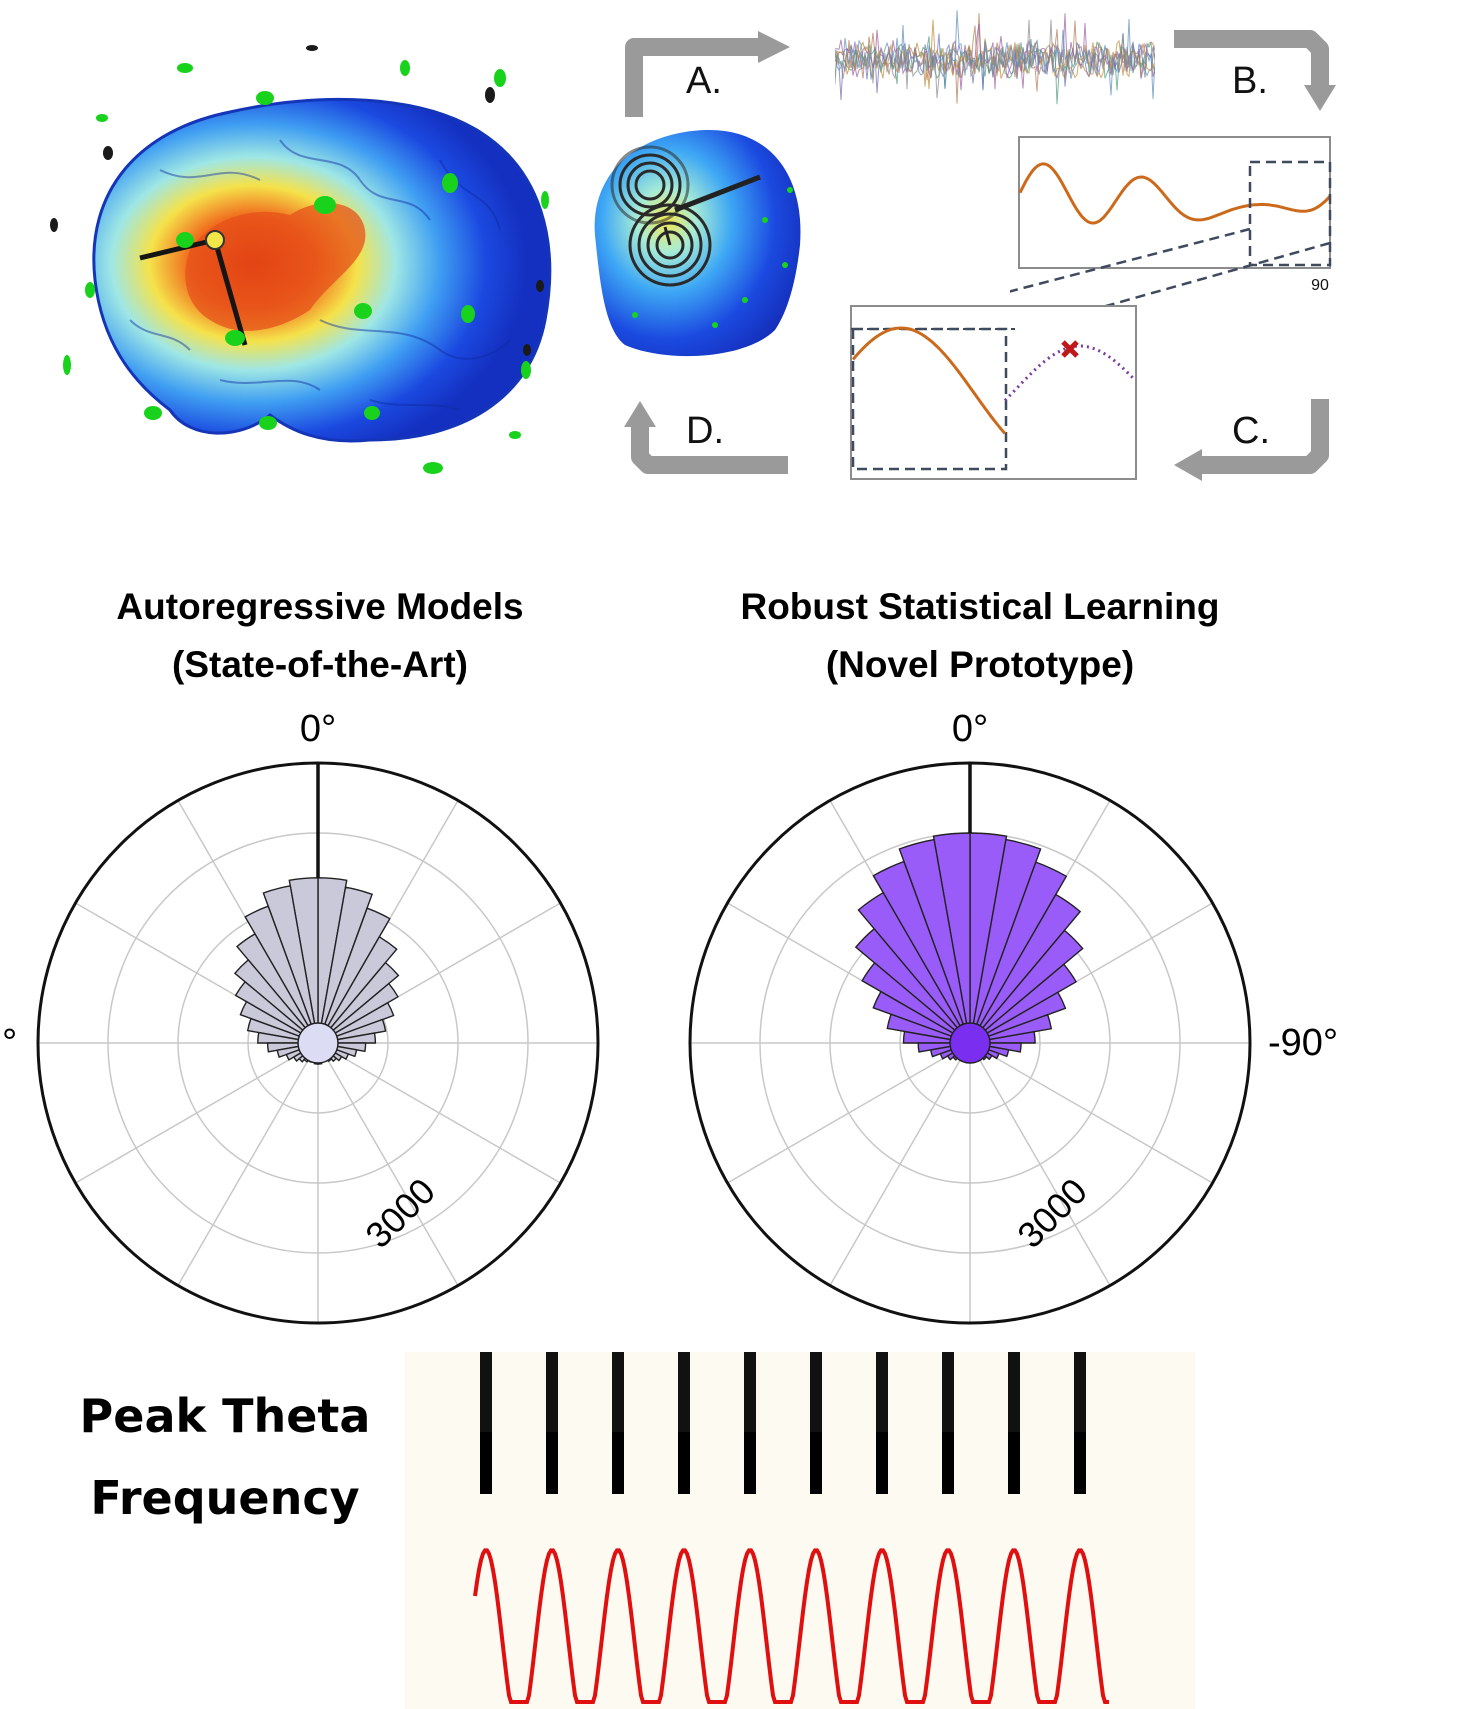 The height and width of the screenshot is (1709, 1471). What do you see at coordinates (705, 431) in the screenshot?
I see `step-d-label: D.` at bounding box center [705, 431].